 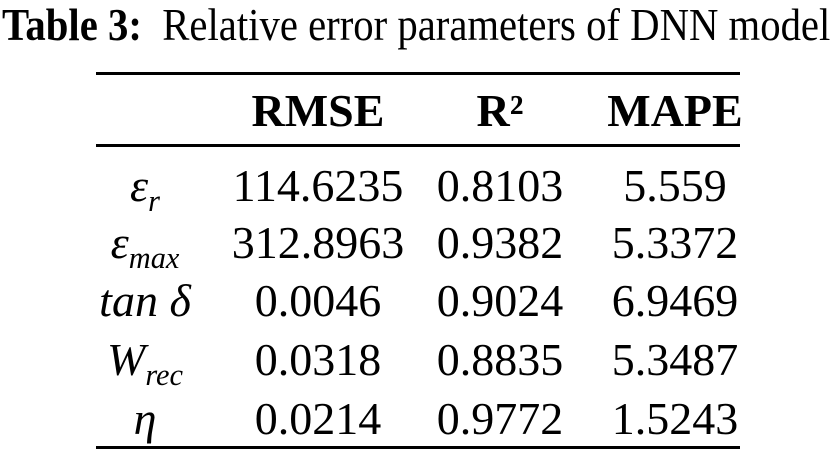 What do you see at coordinates (318, 359) in the screenshot?
I see `cell-rmse: 0.0318` at bounding box center [318, 359].